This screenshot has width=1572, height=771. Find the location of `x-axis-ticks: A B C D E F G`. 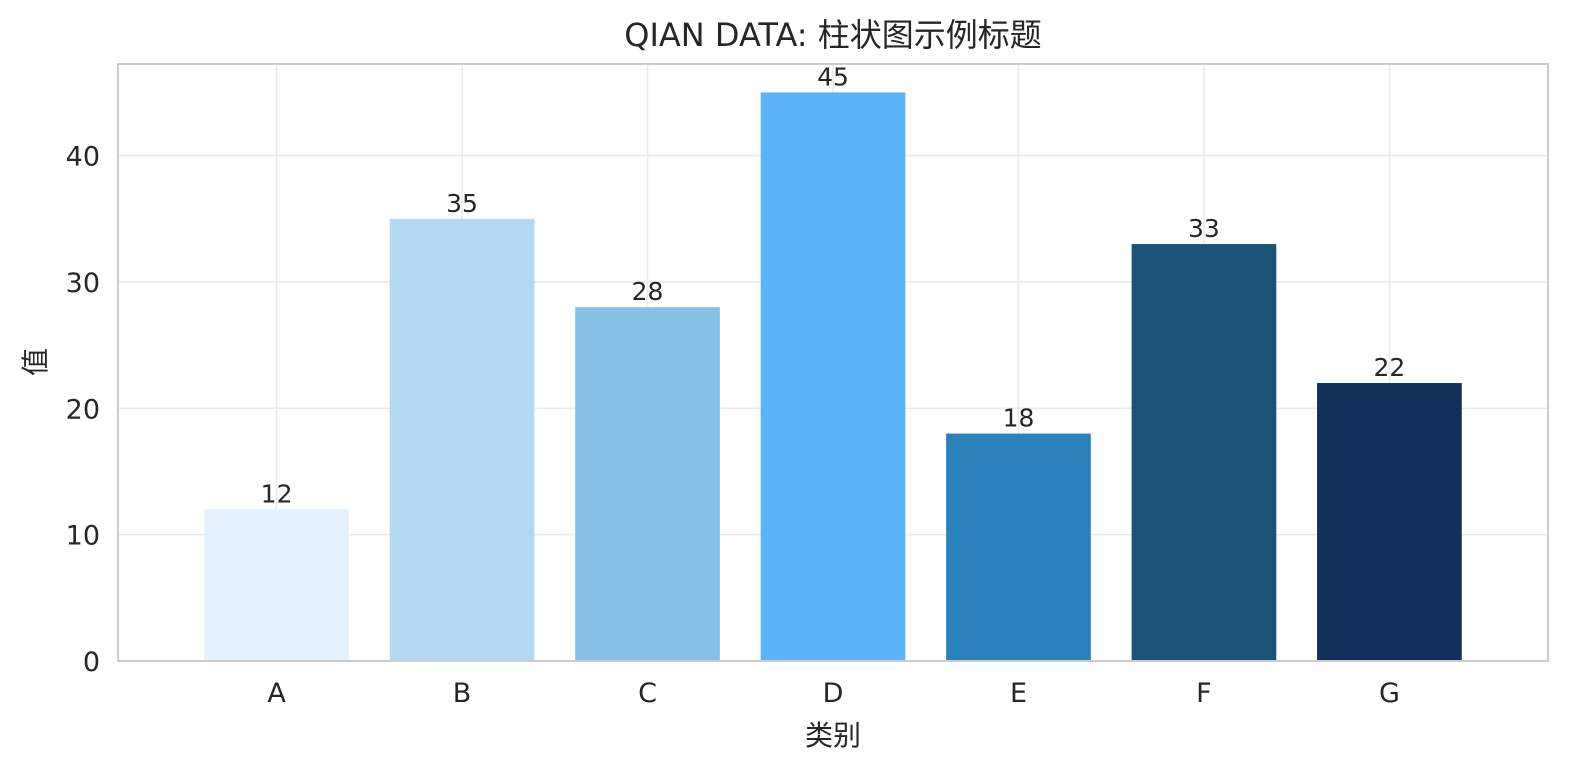

x-axis-ticks: A B C D E F G is located at coordinates (833, 693).